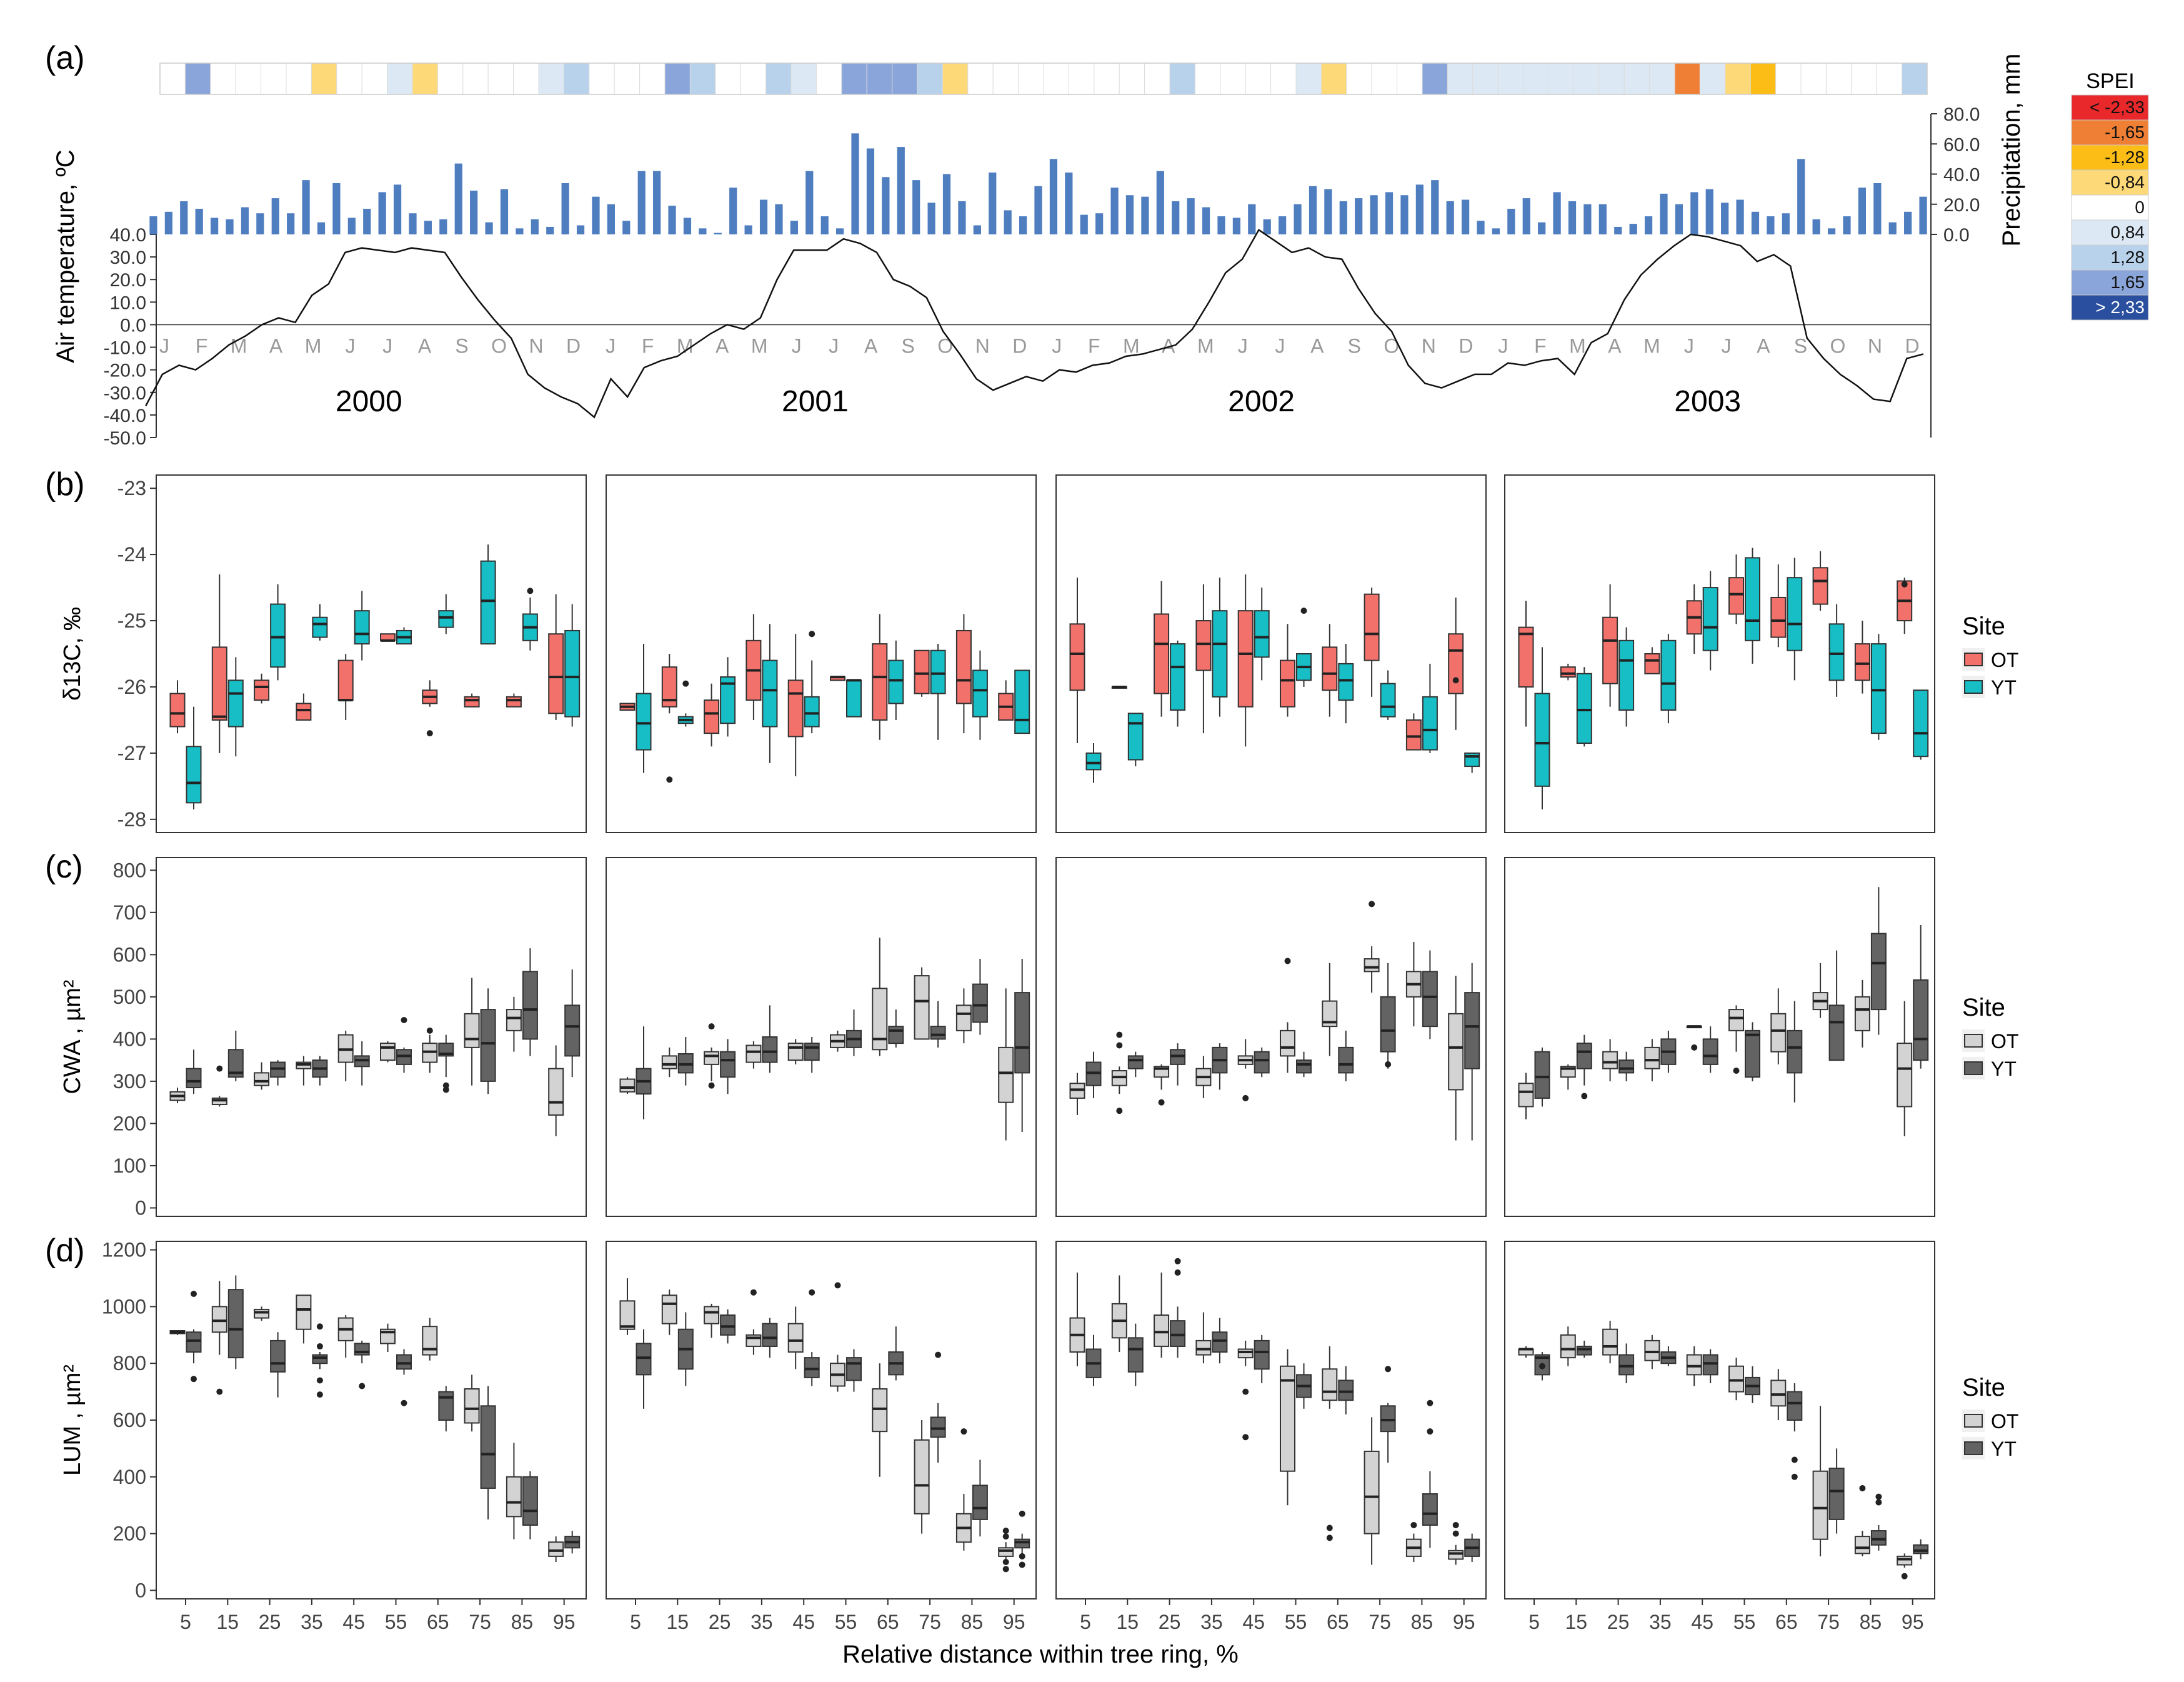 Image resolution: width=2184 pixels, height=1682 pixels. Describe the element at coordinates (396, 1622) in the screenshot. I see `x-tick-label: 55` at that location.